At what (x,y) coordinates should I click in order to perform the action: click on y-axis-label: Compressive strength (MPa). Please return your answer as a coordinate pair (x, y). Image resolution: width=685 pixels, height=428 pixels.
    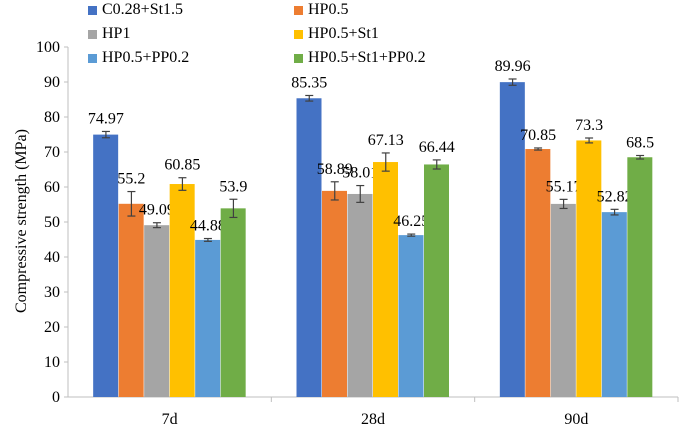
    Looking at the image, I should click on (21, 221).